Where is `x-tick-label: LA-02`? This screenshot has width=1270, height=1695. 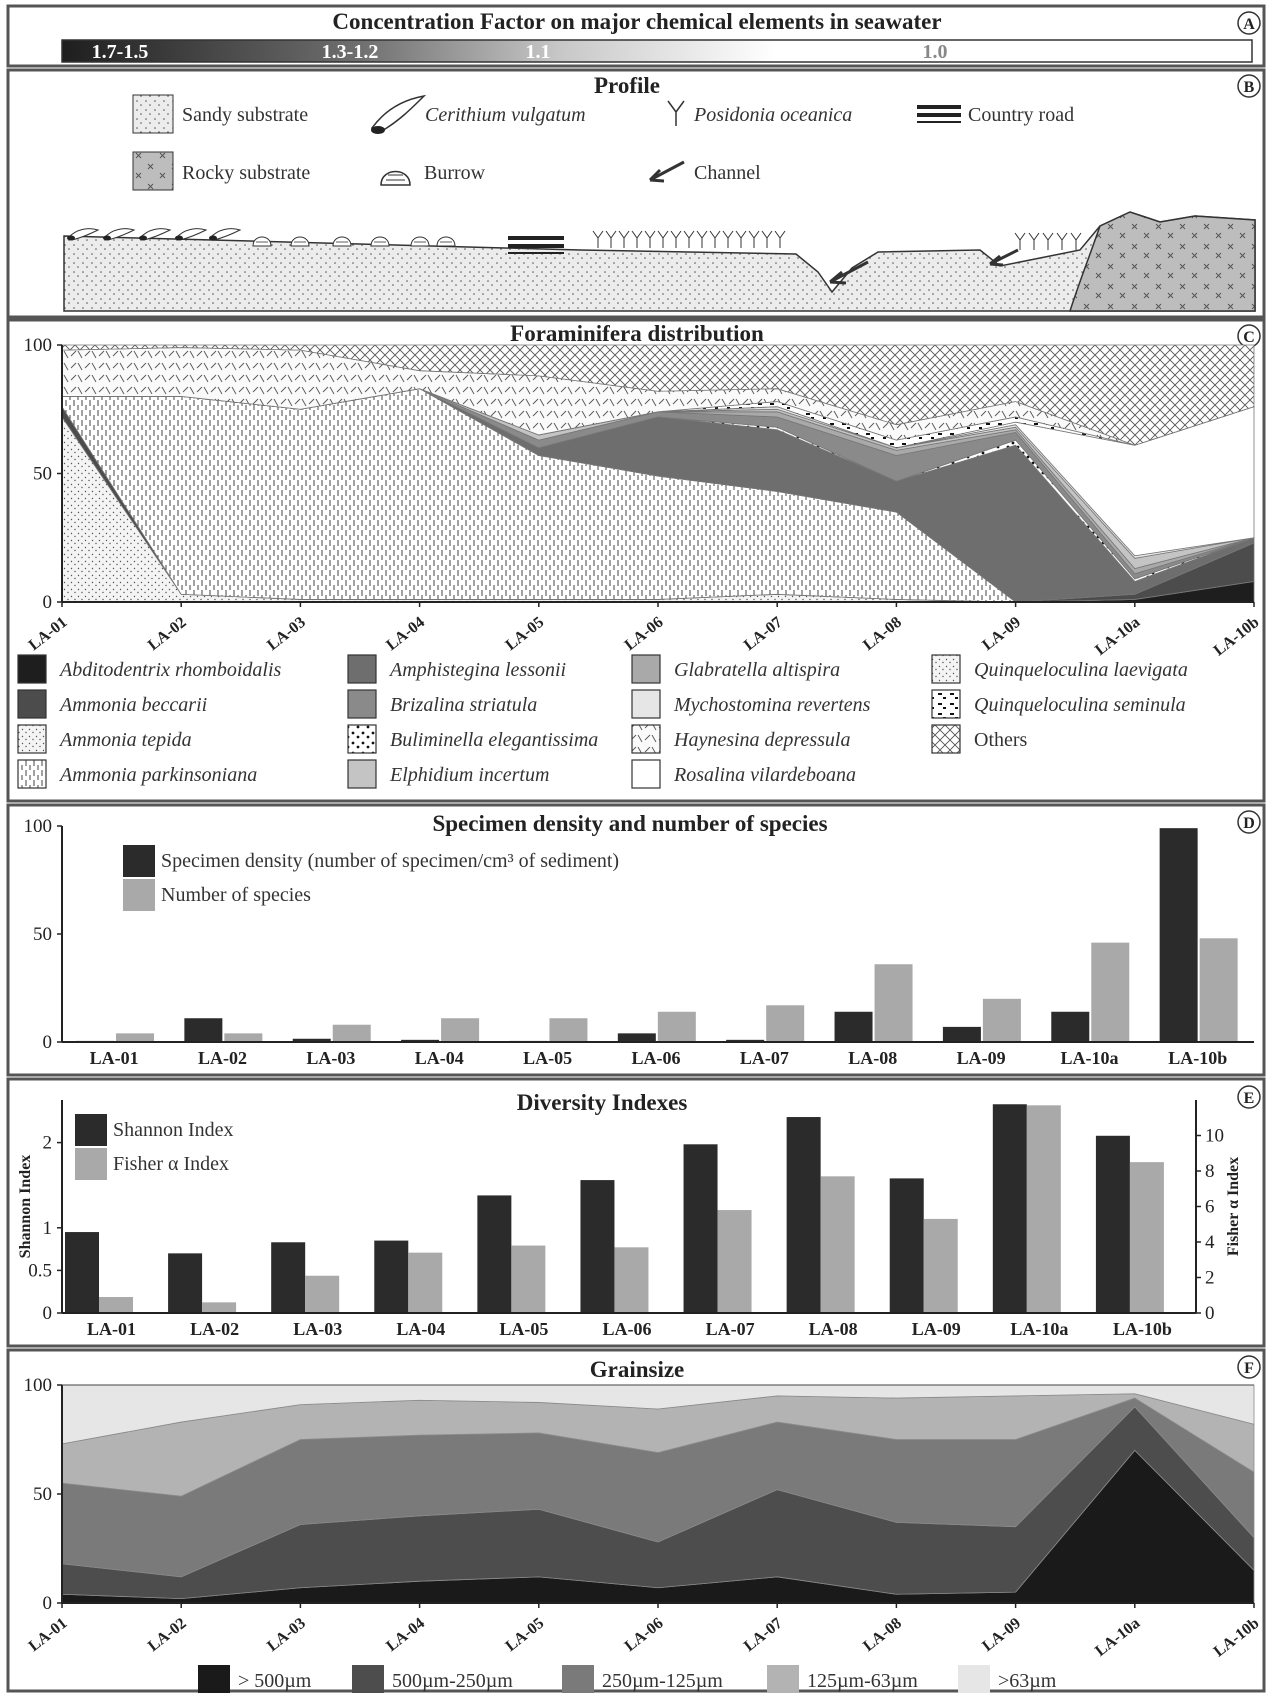
x-tick-label: LA-02 is located at coordinates (214, 1329).